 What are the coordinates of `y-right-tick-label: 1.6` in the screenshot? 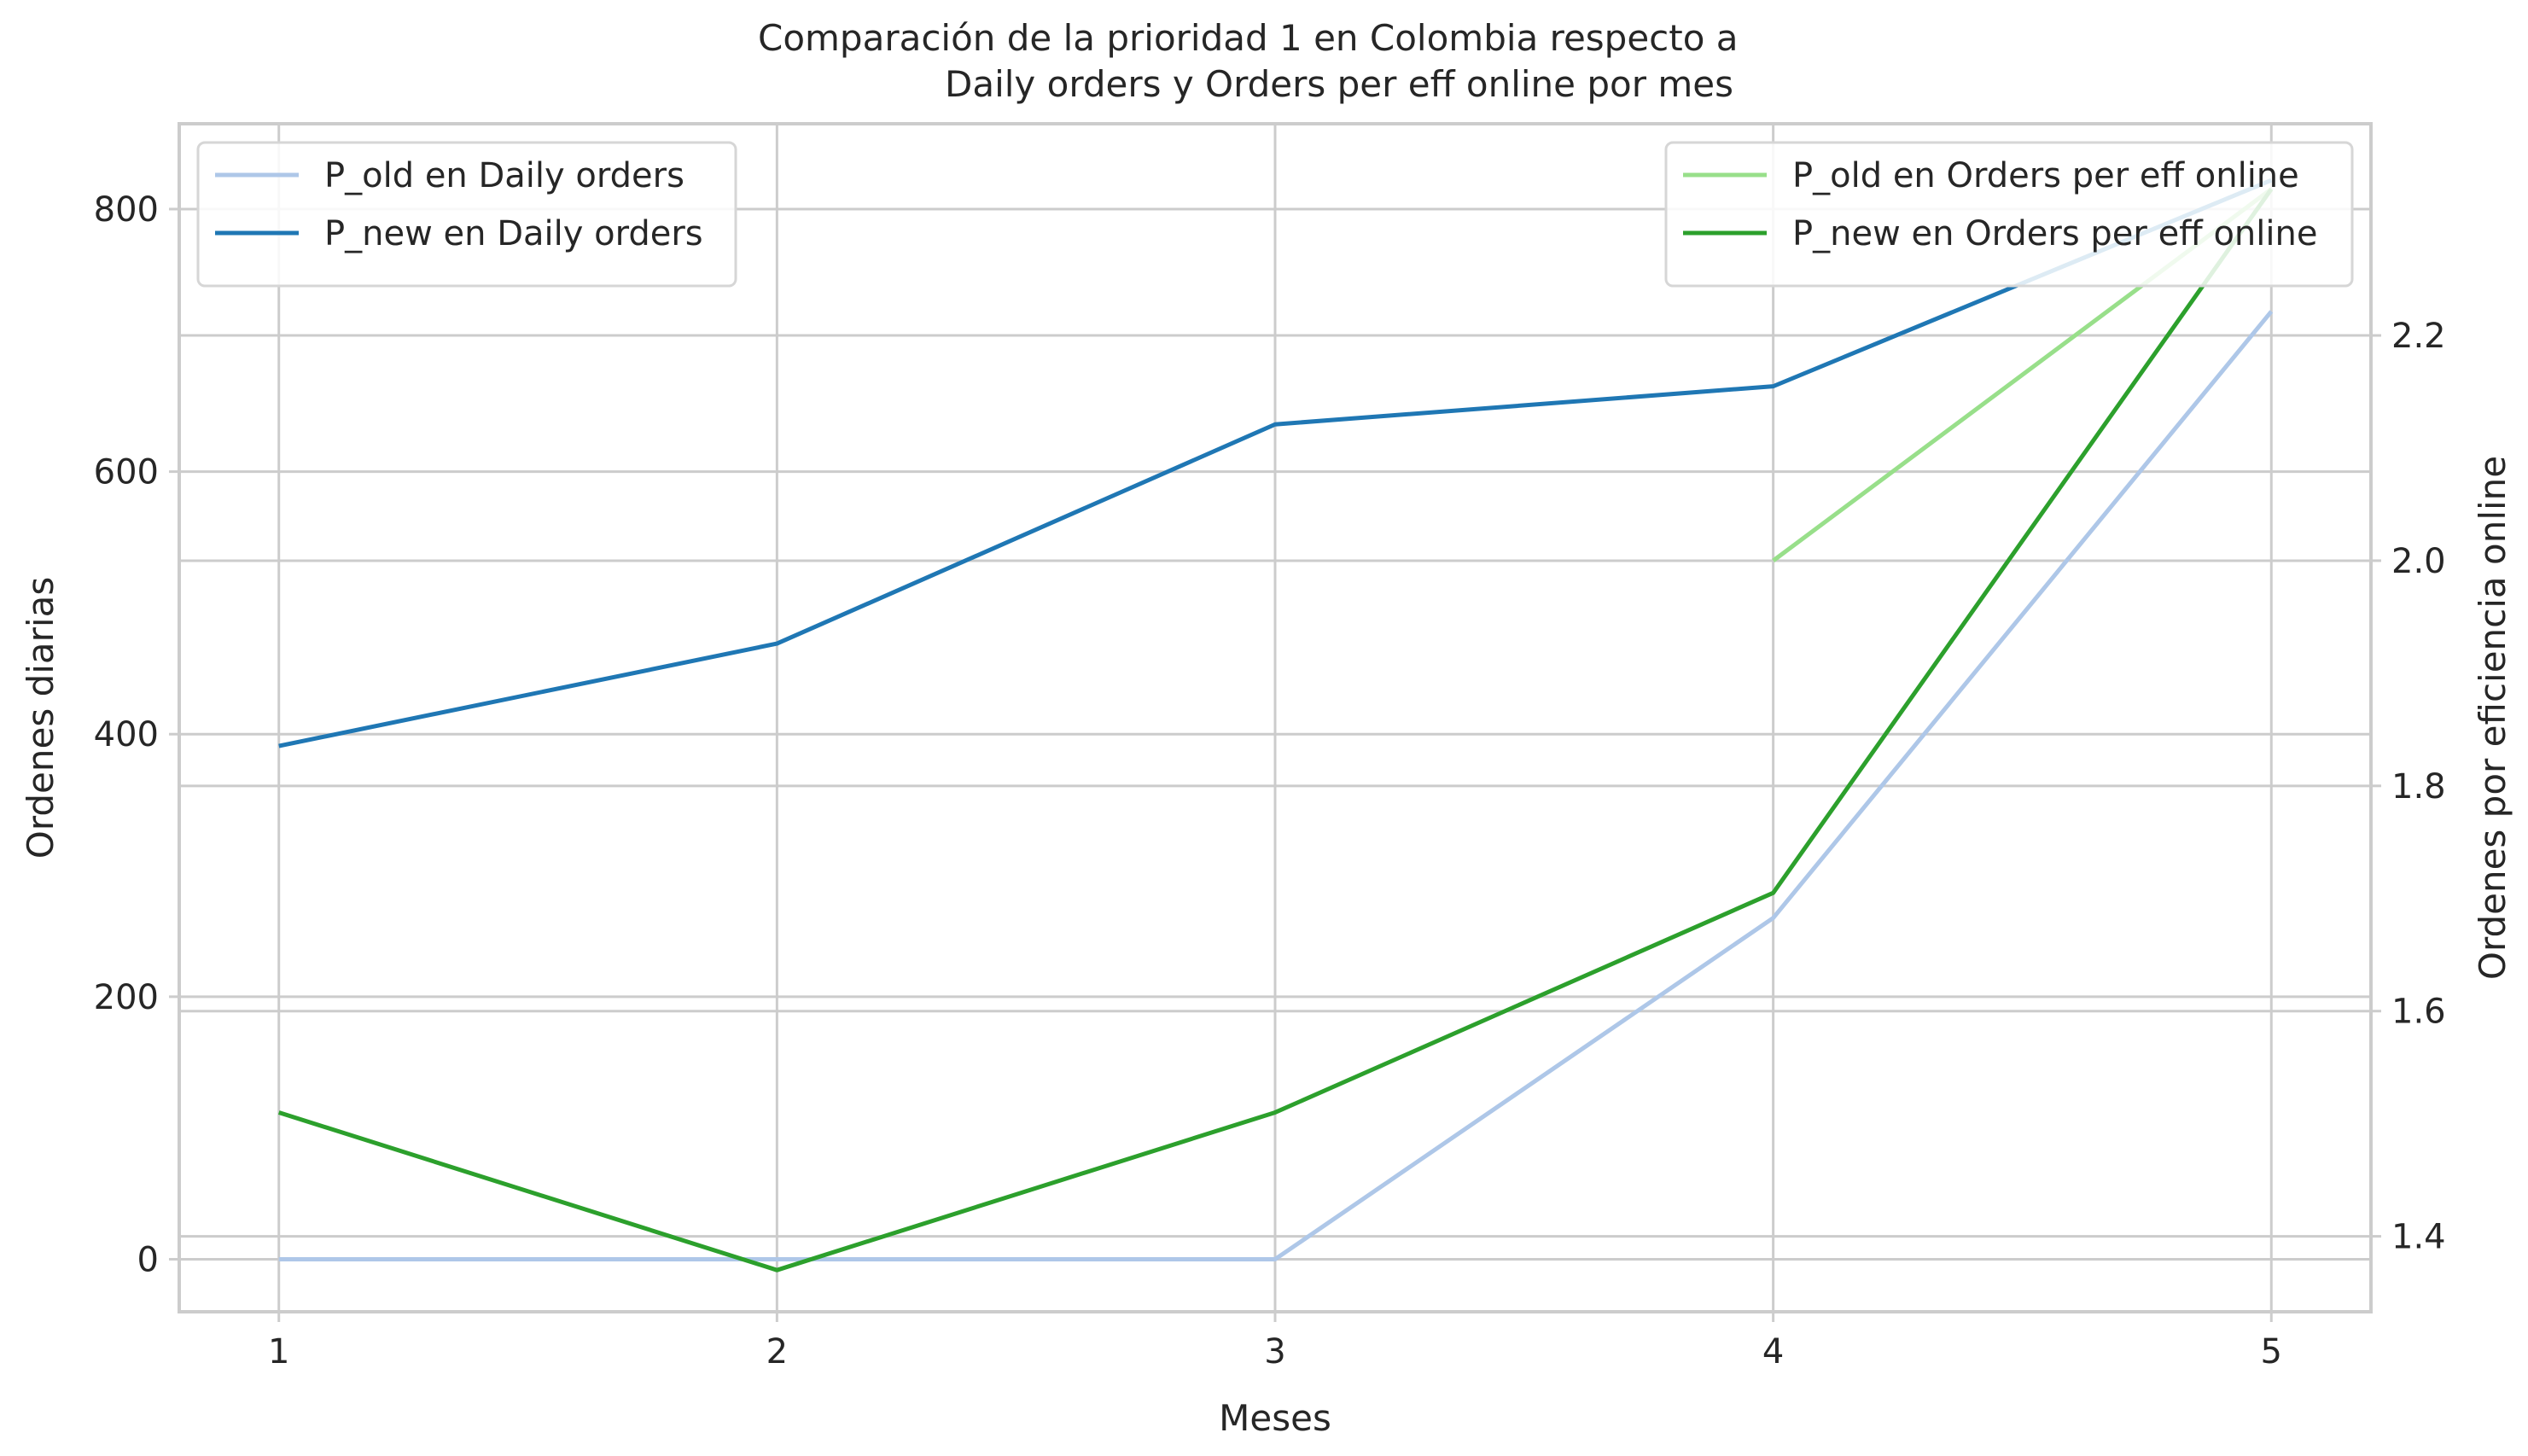 It's located at (2418, 1013).